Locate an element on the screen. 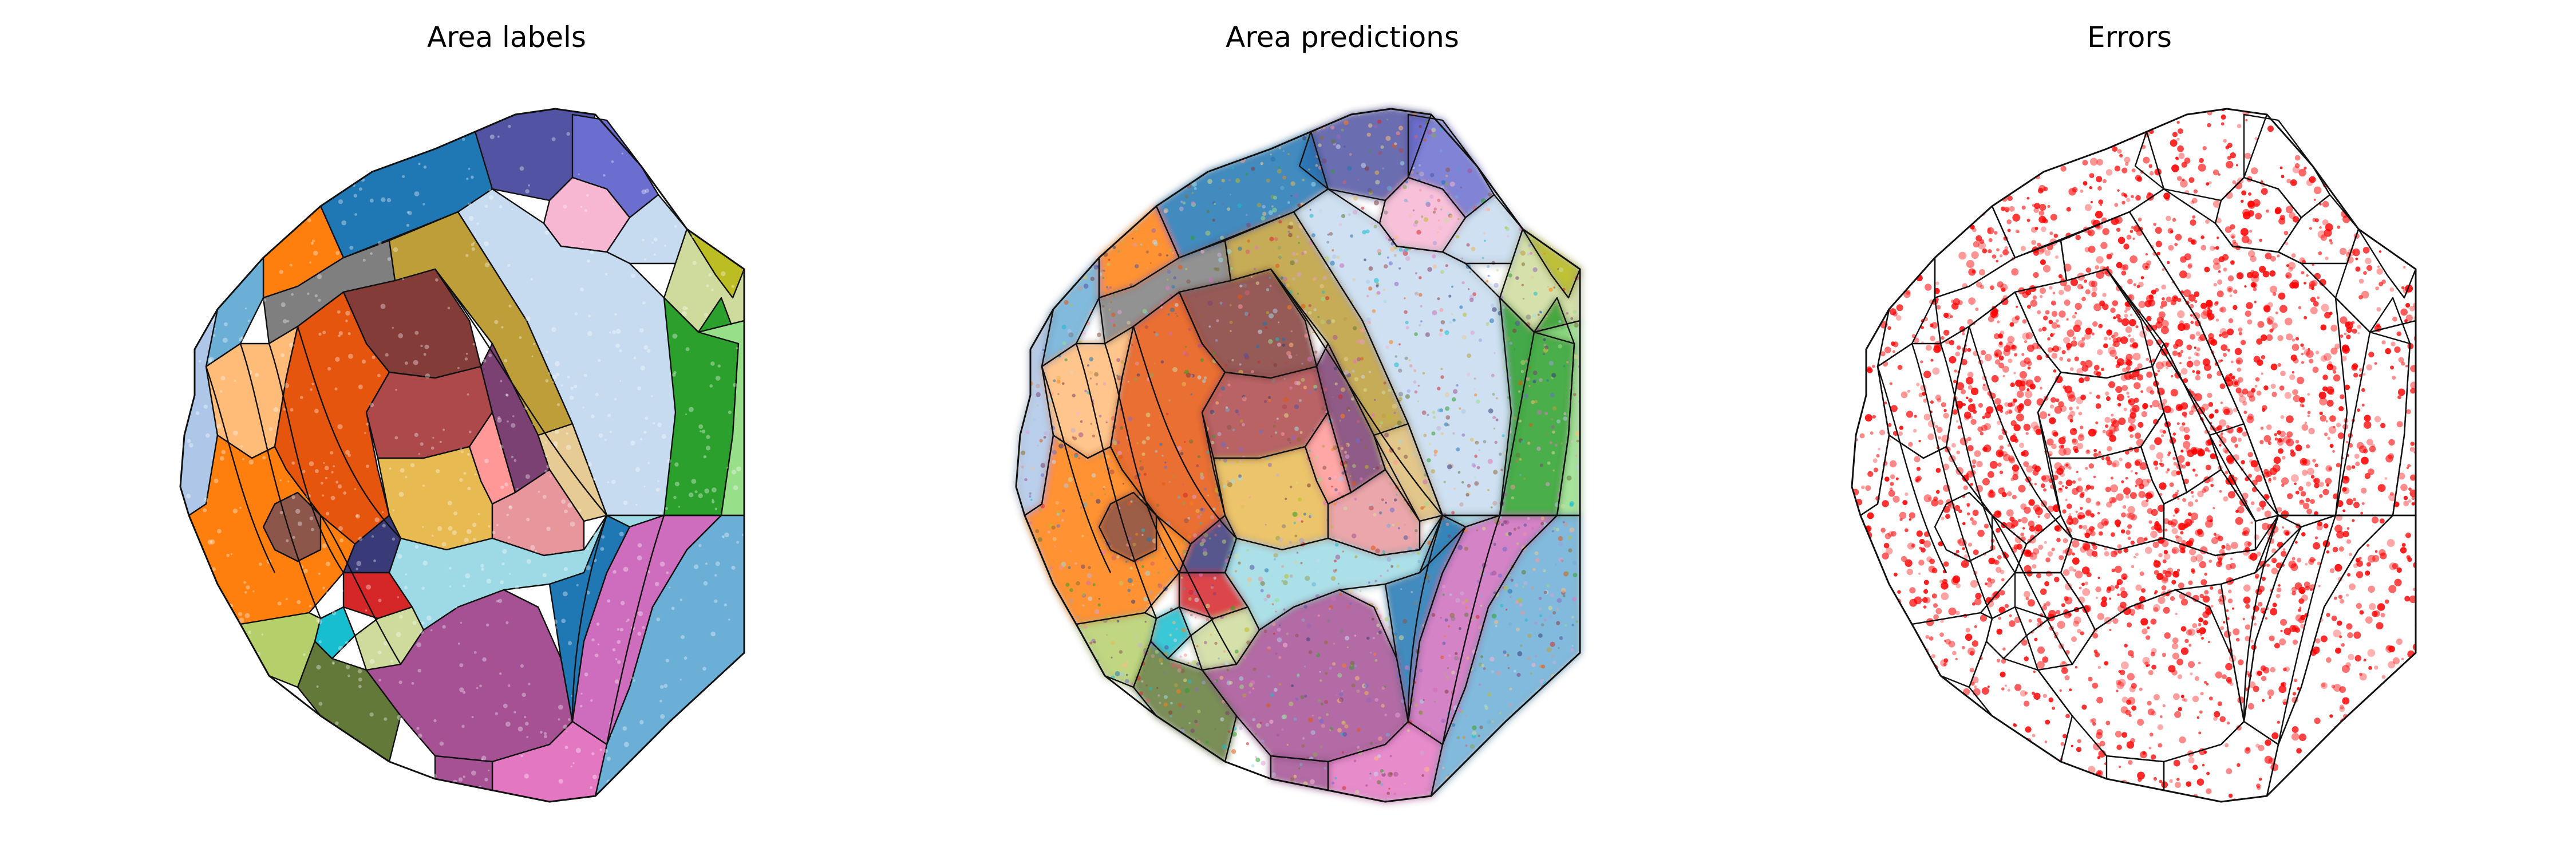 The width and height of the screenshot is (2576, 859). panel-title: Area labels is located at coordinates (506, 37).